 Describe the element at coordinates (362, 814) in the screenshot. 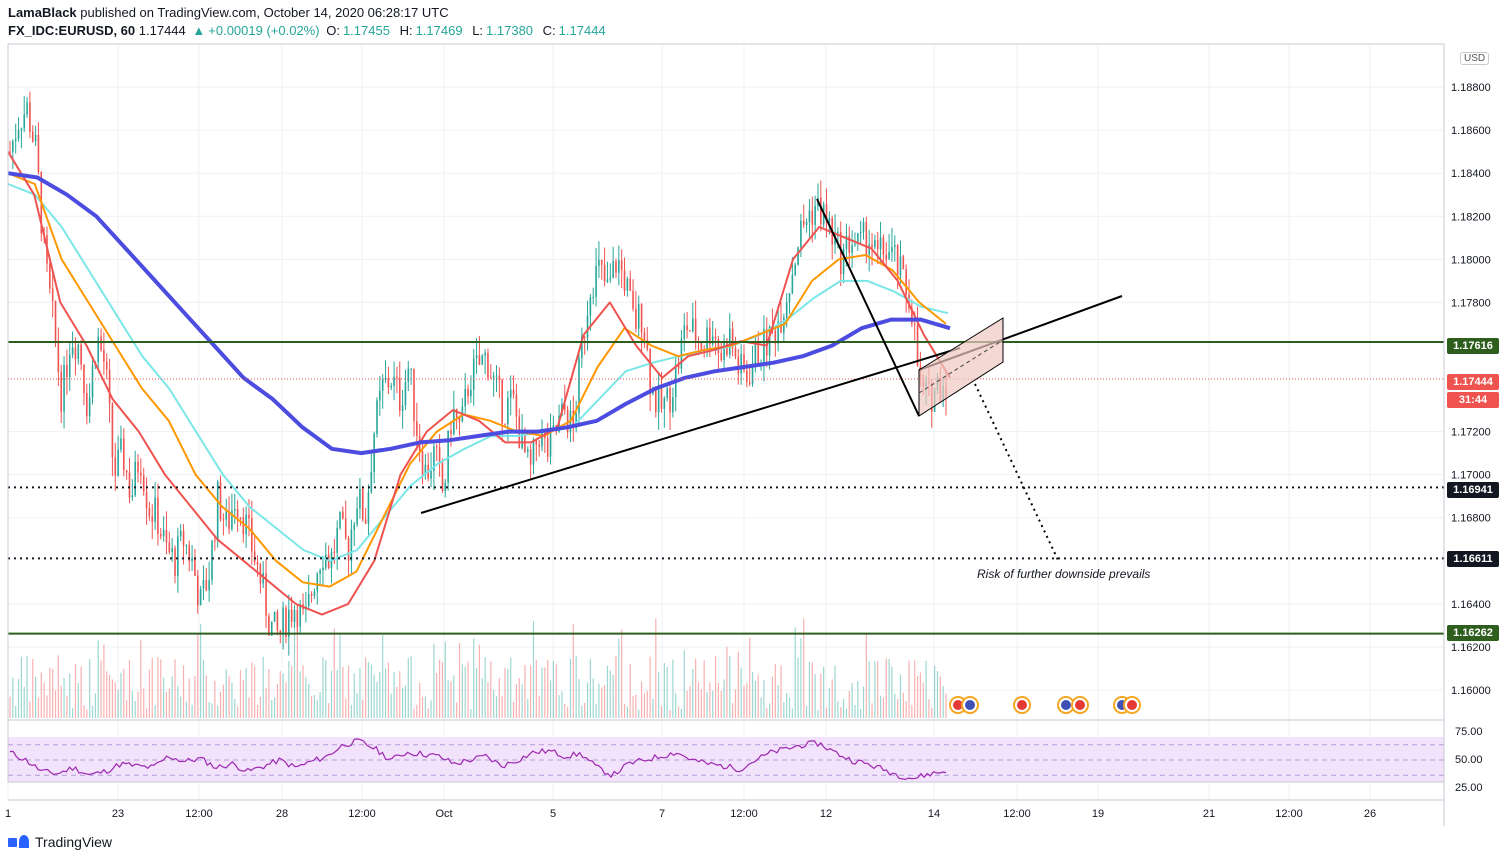

I see `x-tick-label: 12:00` at that location.